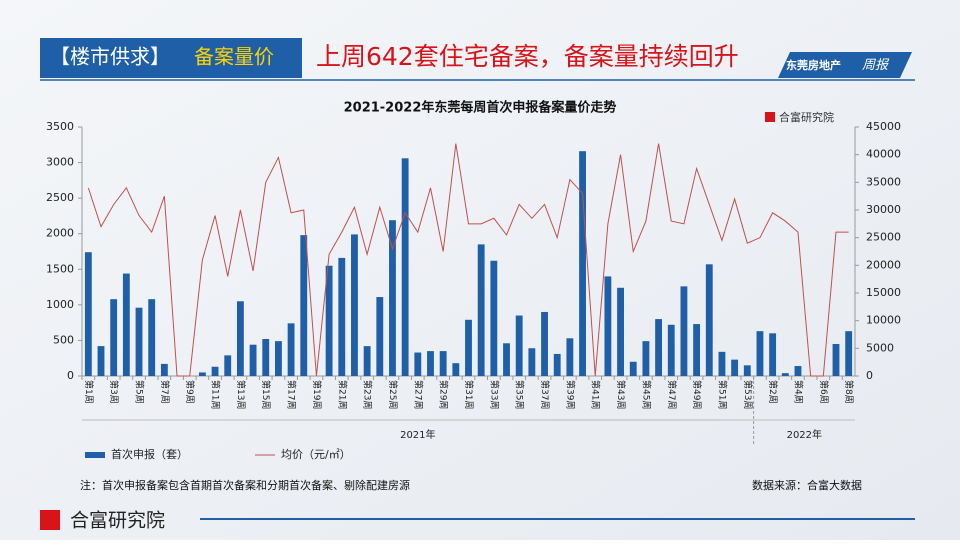 This screenshot has height=544, width=960. Describe the element at coordinates (110, 57) in the screenshot. I see `tag: 【楼市供求】` at that location.